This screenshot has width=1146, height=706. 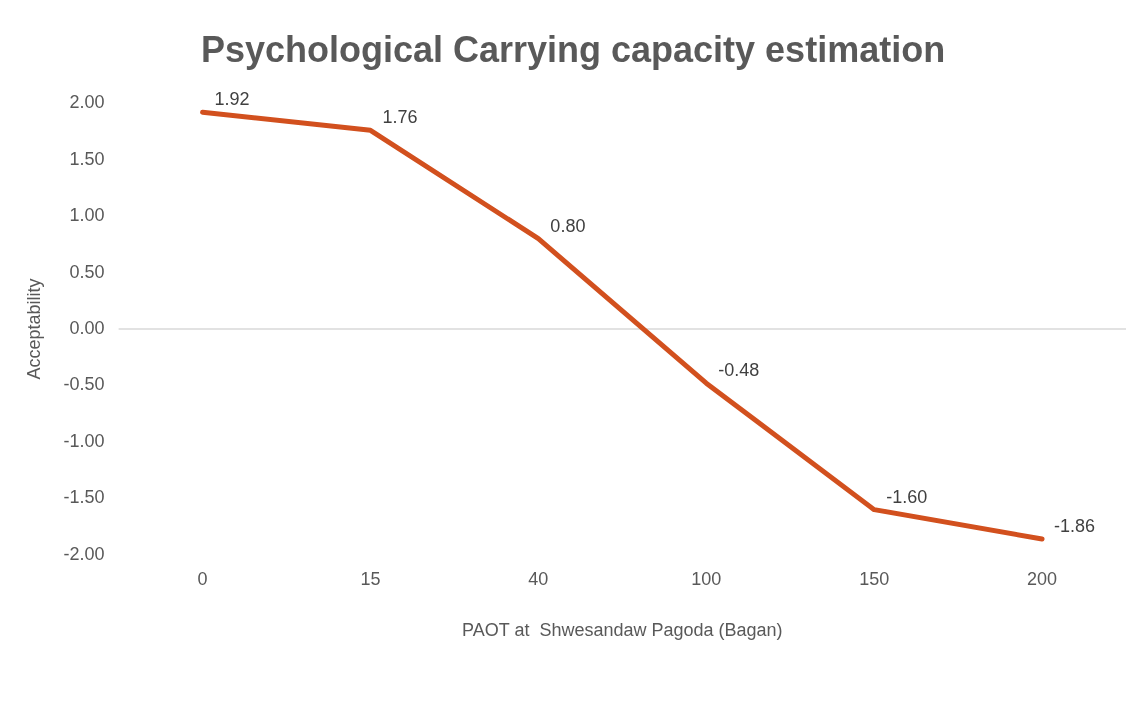 I want to click on data-label: -1.60, so click(x=907, y=496).